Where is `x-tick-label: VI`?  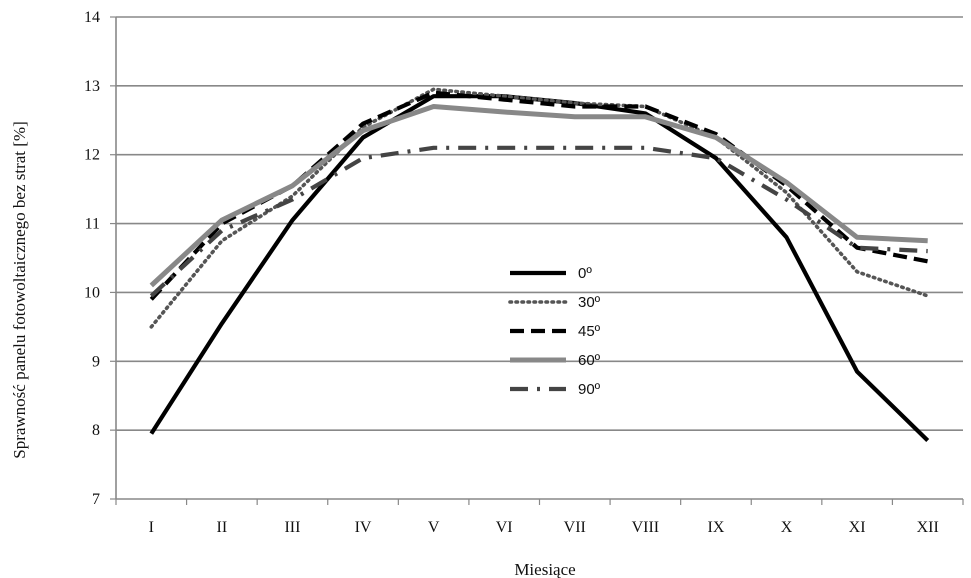
x-tick-label: VI is located at coordinates (504, 527).